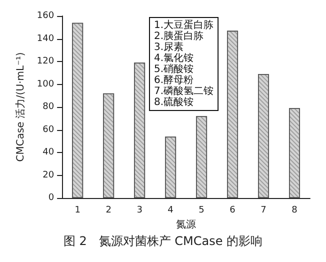 This screenshot has height=262, width=326. What do you see at coordinates (45, 61) in the screenshot?
I see `y-tick-label: 120` at bounding box center [45, 61].